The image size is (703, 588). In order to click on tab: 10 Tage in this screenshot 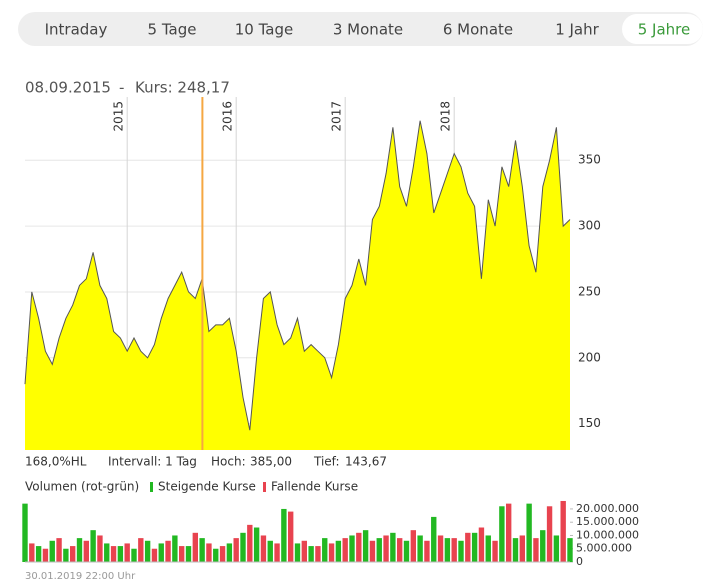, I will do `click(264, 30)`.